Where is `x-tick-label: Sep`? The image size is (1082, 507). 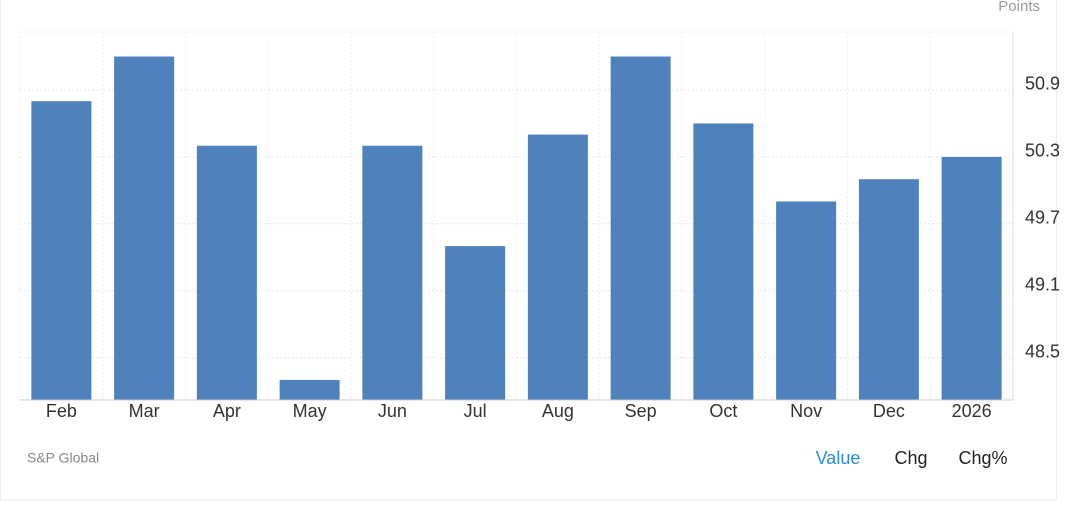 x-tick-label: Sep is located at coordinates (641, 411).